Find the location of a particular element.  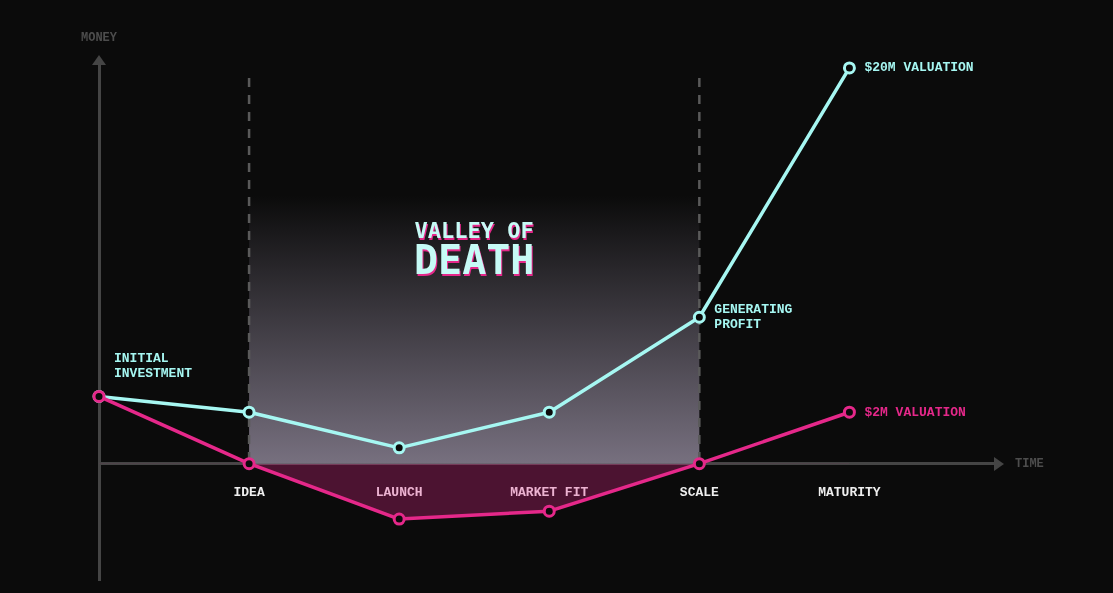

annotation: $20M VALUATION is located at coordinates (919, 68).